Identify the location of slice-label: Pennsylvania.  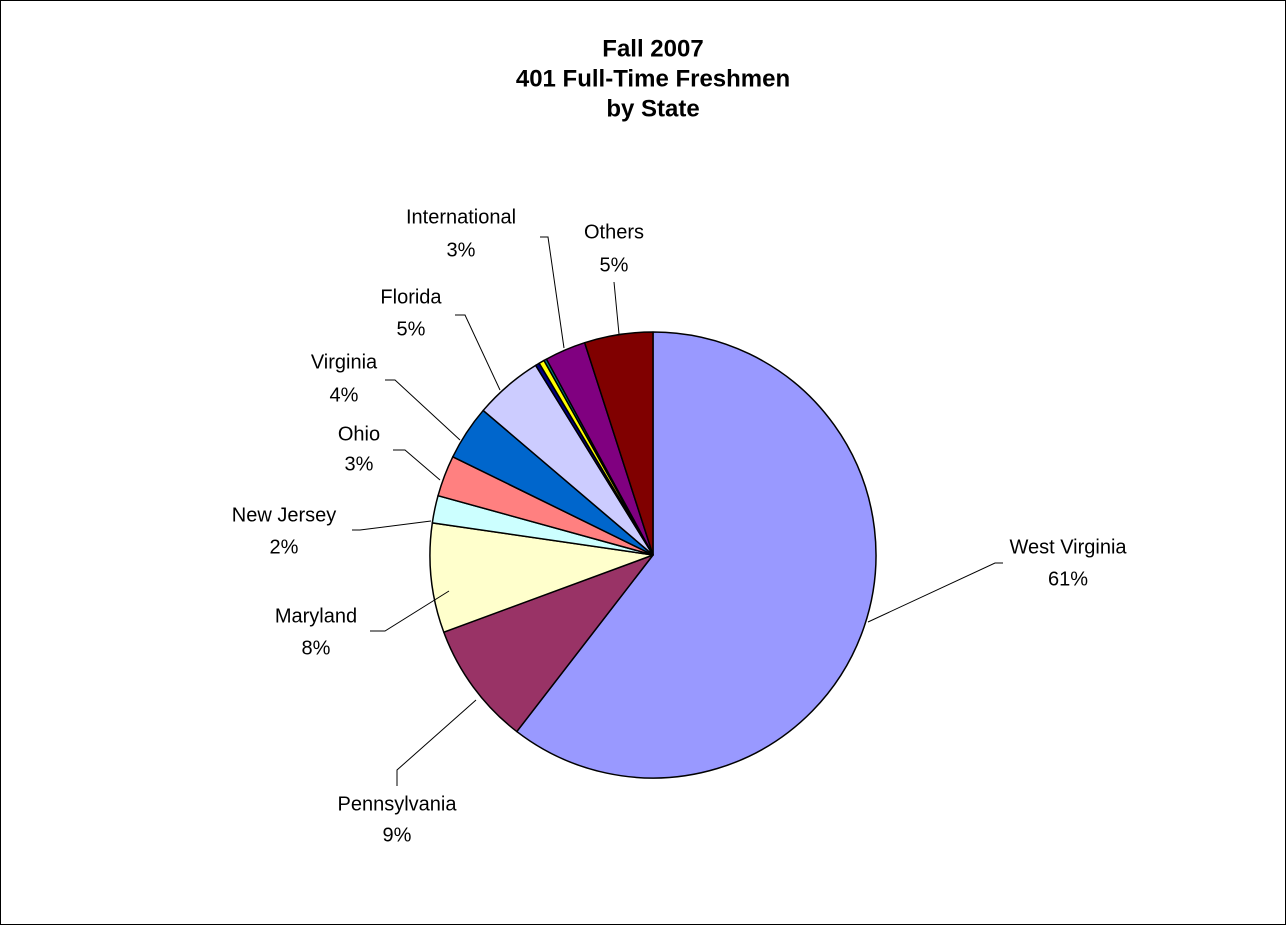
(398, 804).